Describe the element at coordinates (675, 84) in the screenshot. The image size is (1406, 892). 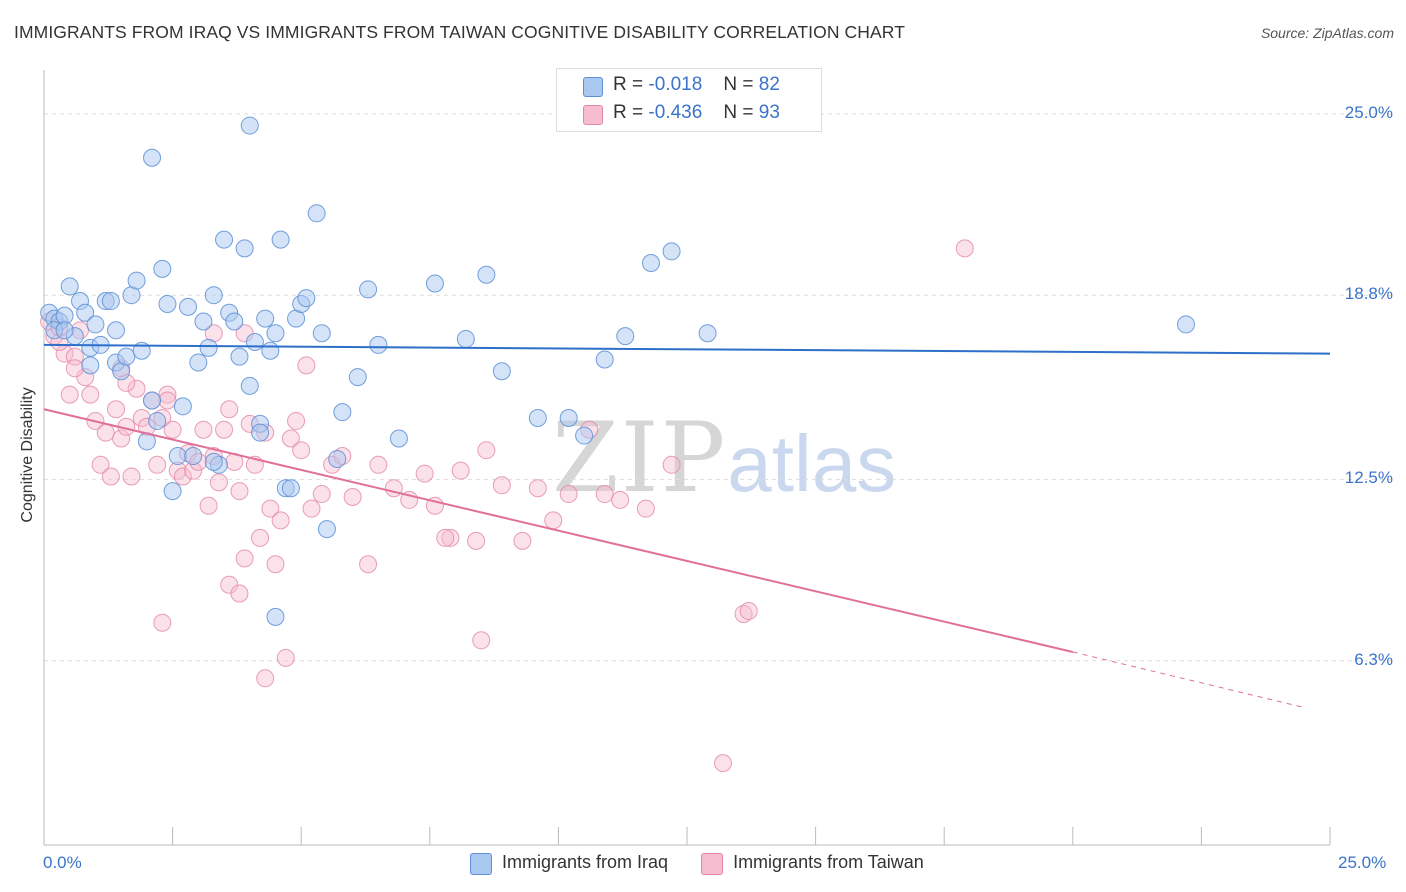
I see `r-value-iraq: -0.018` at that location.